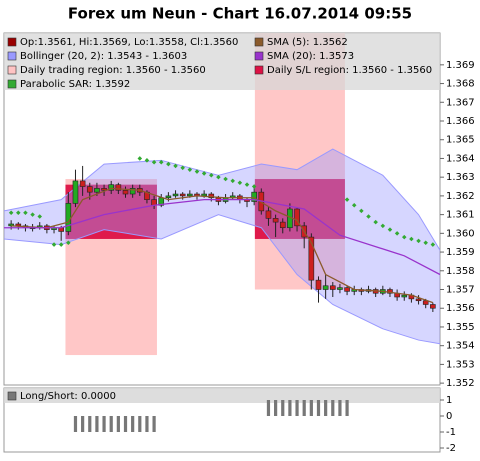 The width and height of the screenshot is (480, 461). I want to click on legend-label: Parabolic SAR: 1.3592, so click(75, 84).